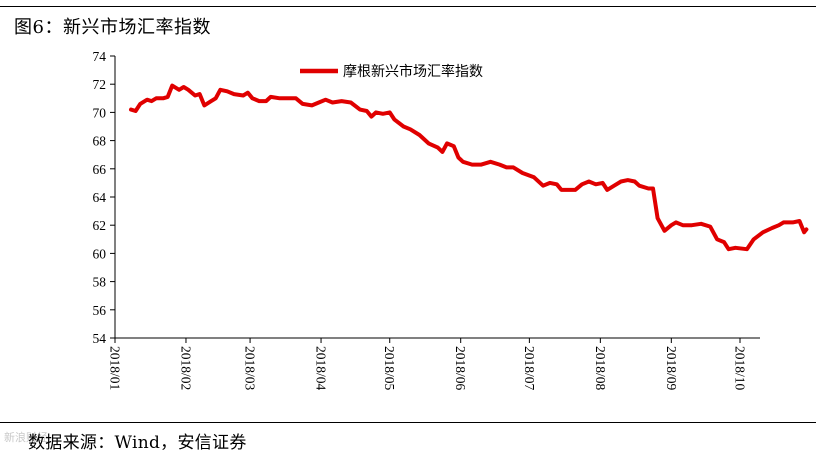 Image resolution: width=816 pixels, height=453 pixels. I want to click on x-tick-label: 2018/10, so click(740, 368).